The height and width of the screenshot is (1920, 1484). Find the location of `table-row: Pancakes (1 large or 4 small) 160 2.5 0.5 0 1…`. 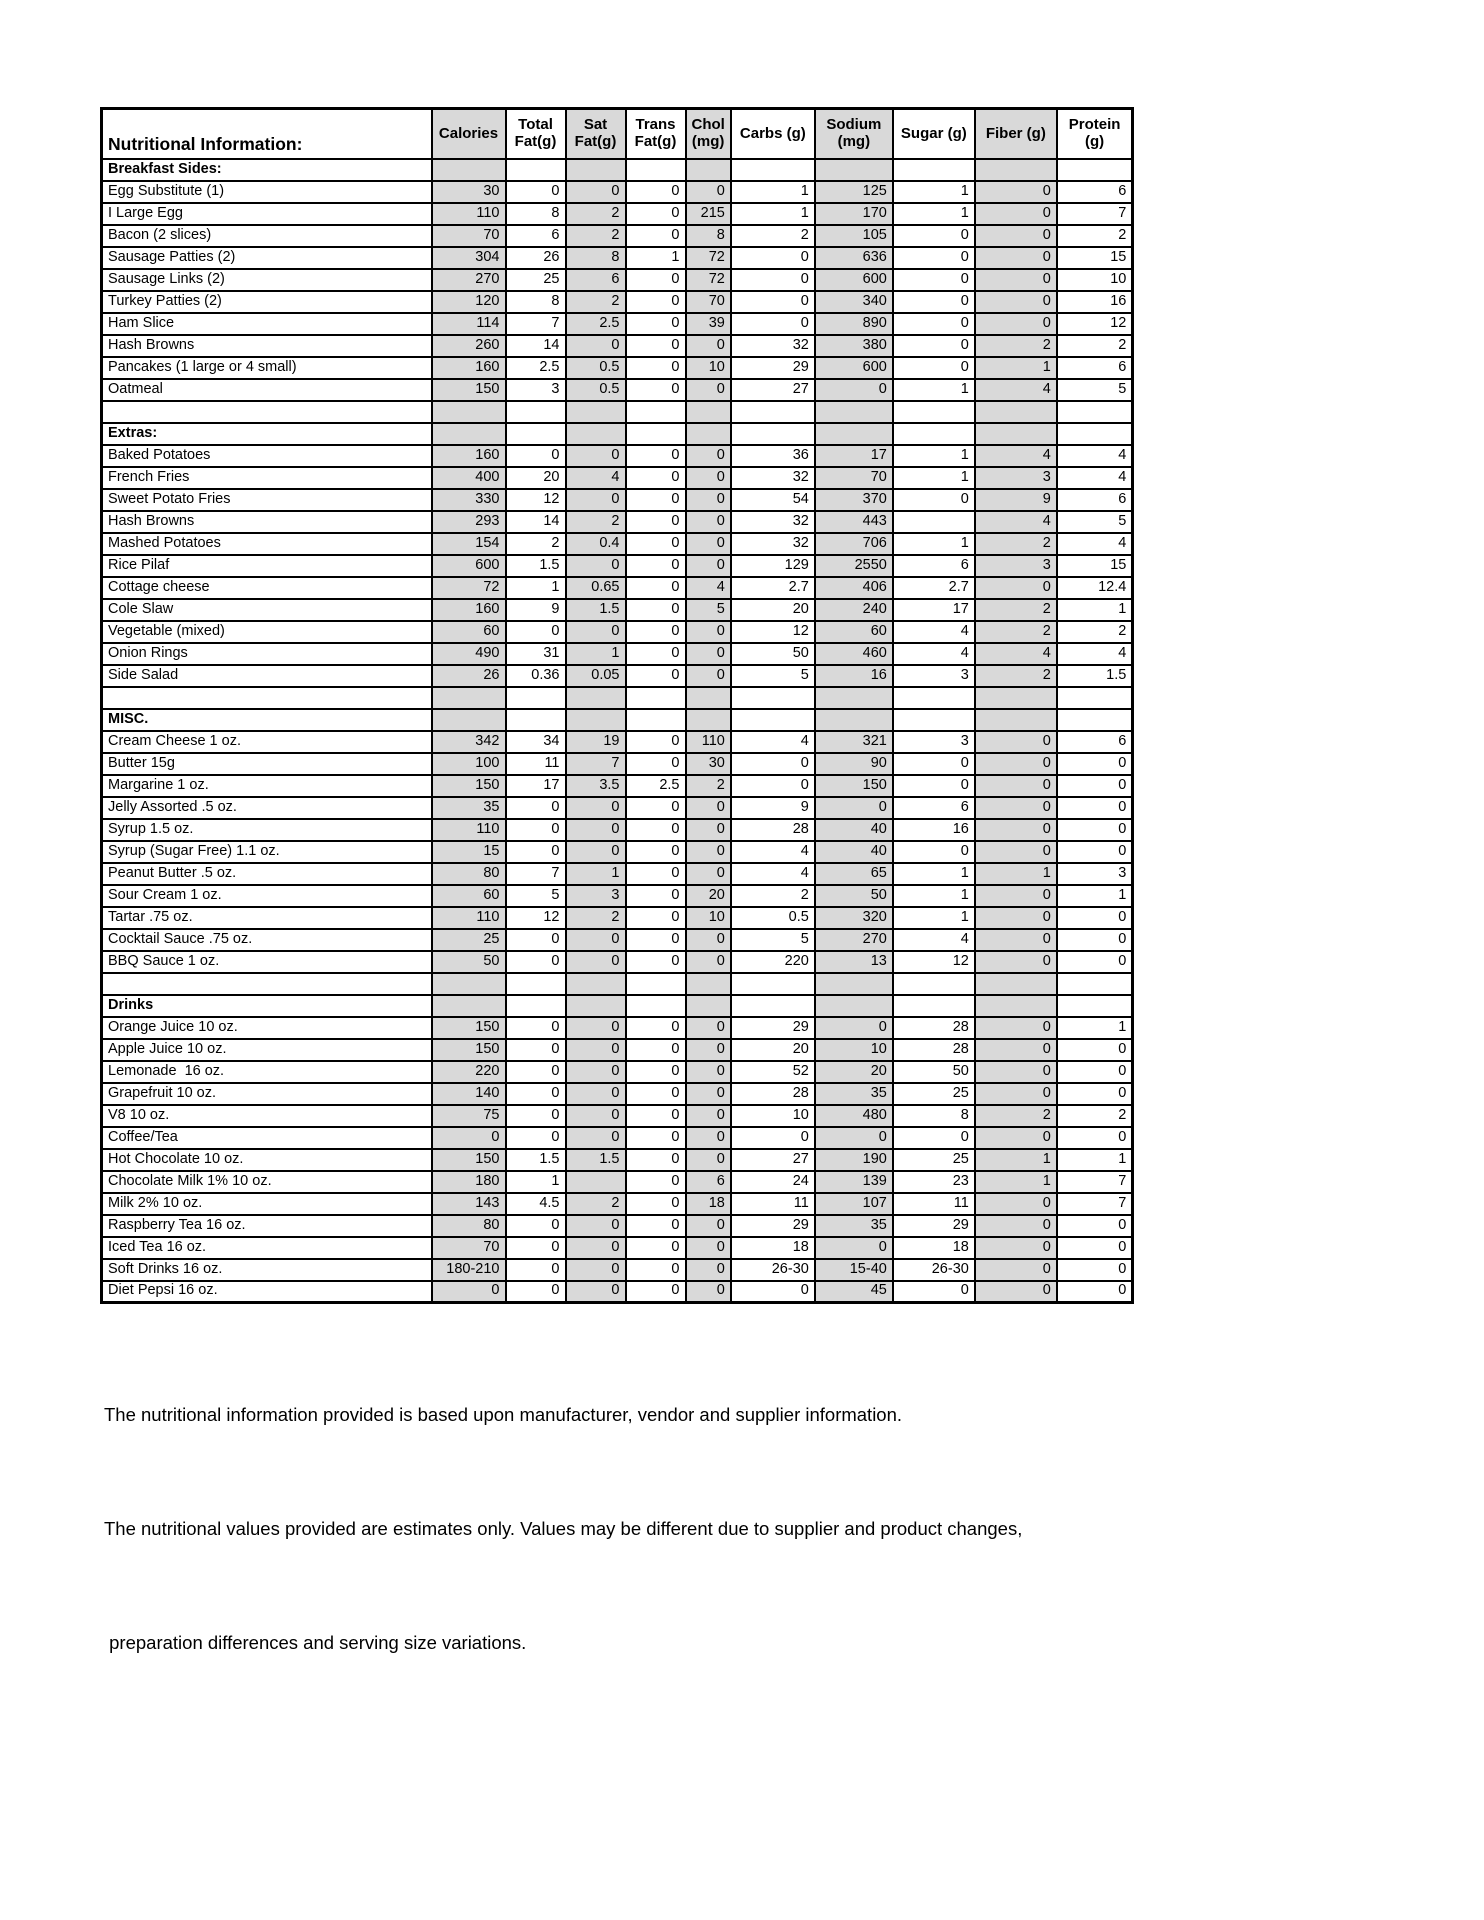

table-row: Pancakes (1 large or 4 small) 160 2.5 0.5 0 1… is located at coordinates (617, 367).